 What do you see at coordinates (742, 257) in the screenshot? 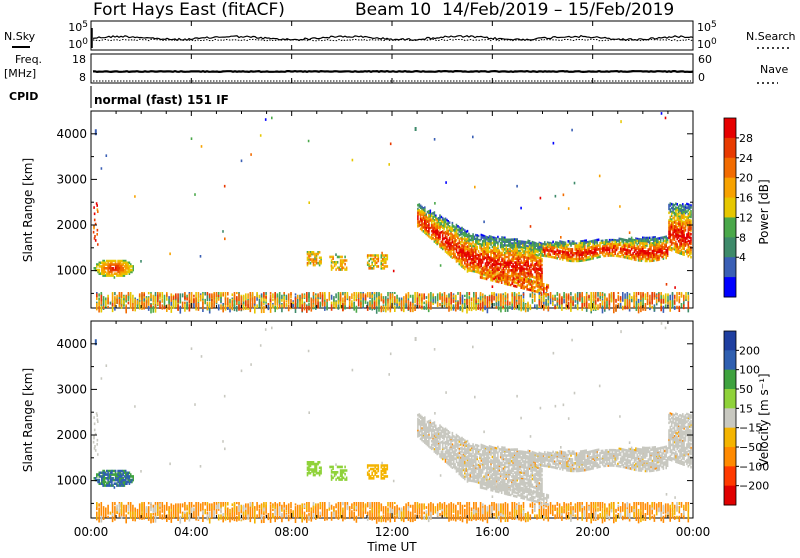
I see `power-colorbar-tick-label-6: 4` at bounding box center [742, 257].